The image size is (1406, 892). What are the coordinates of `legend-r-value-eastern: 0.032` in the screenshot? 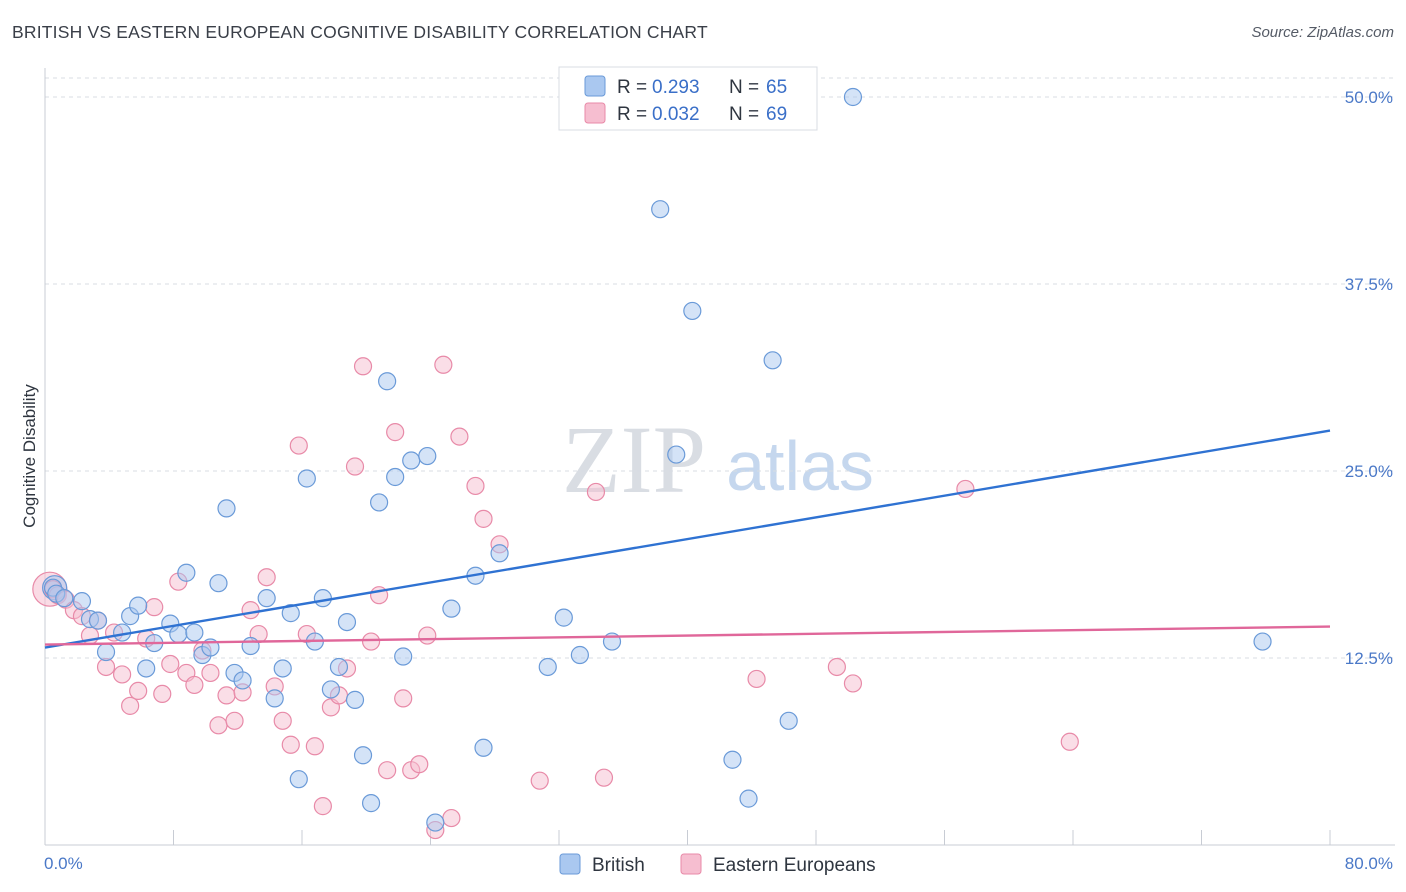 It's located at (676, 114).